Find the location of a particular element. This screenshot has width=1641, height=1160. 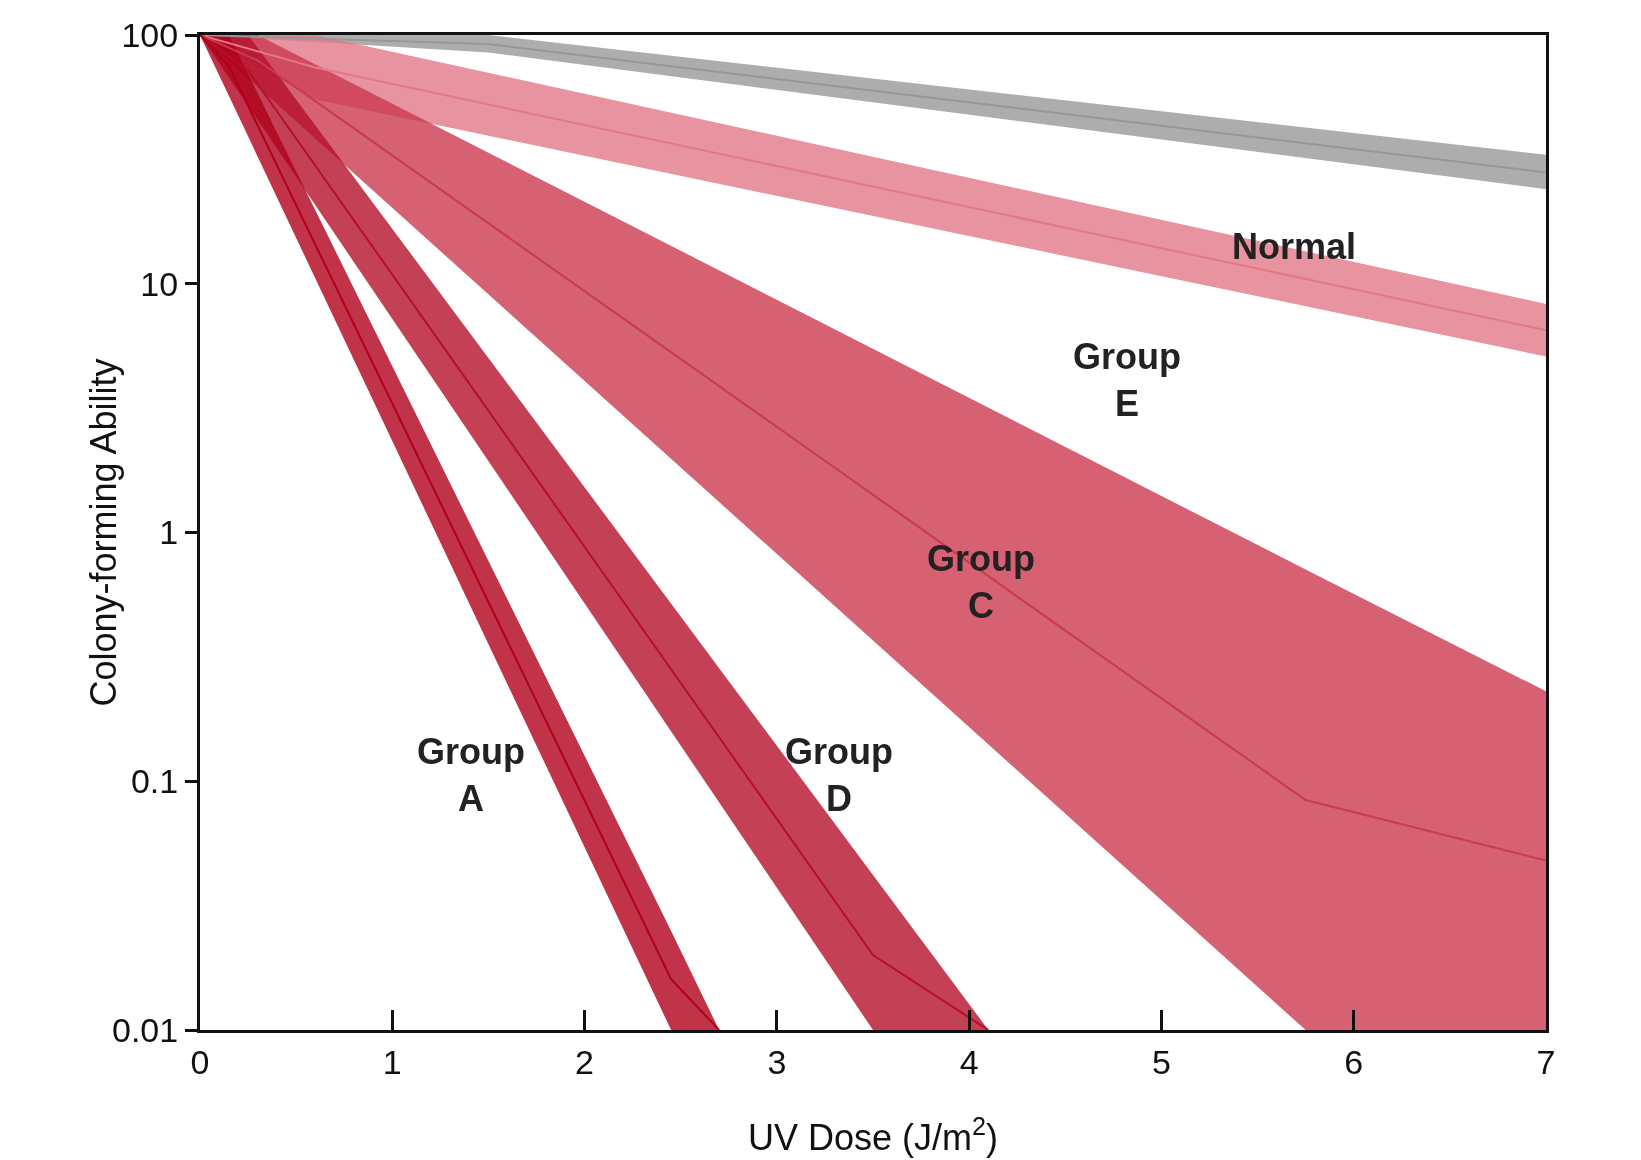

annotation: Normal is located at coordinates (1294, 246).